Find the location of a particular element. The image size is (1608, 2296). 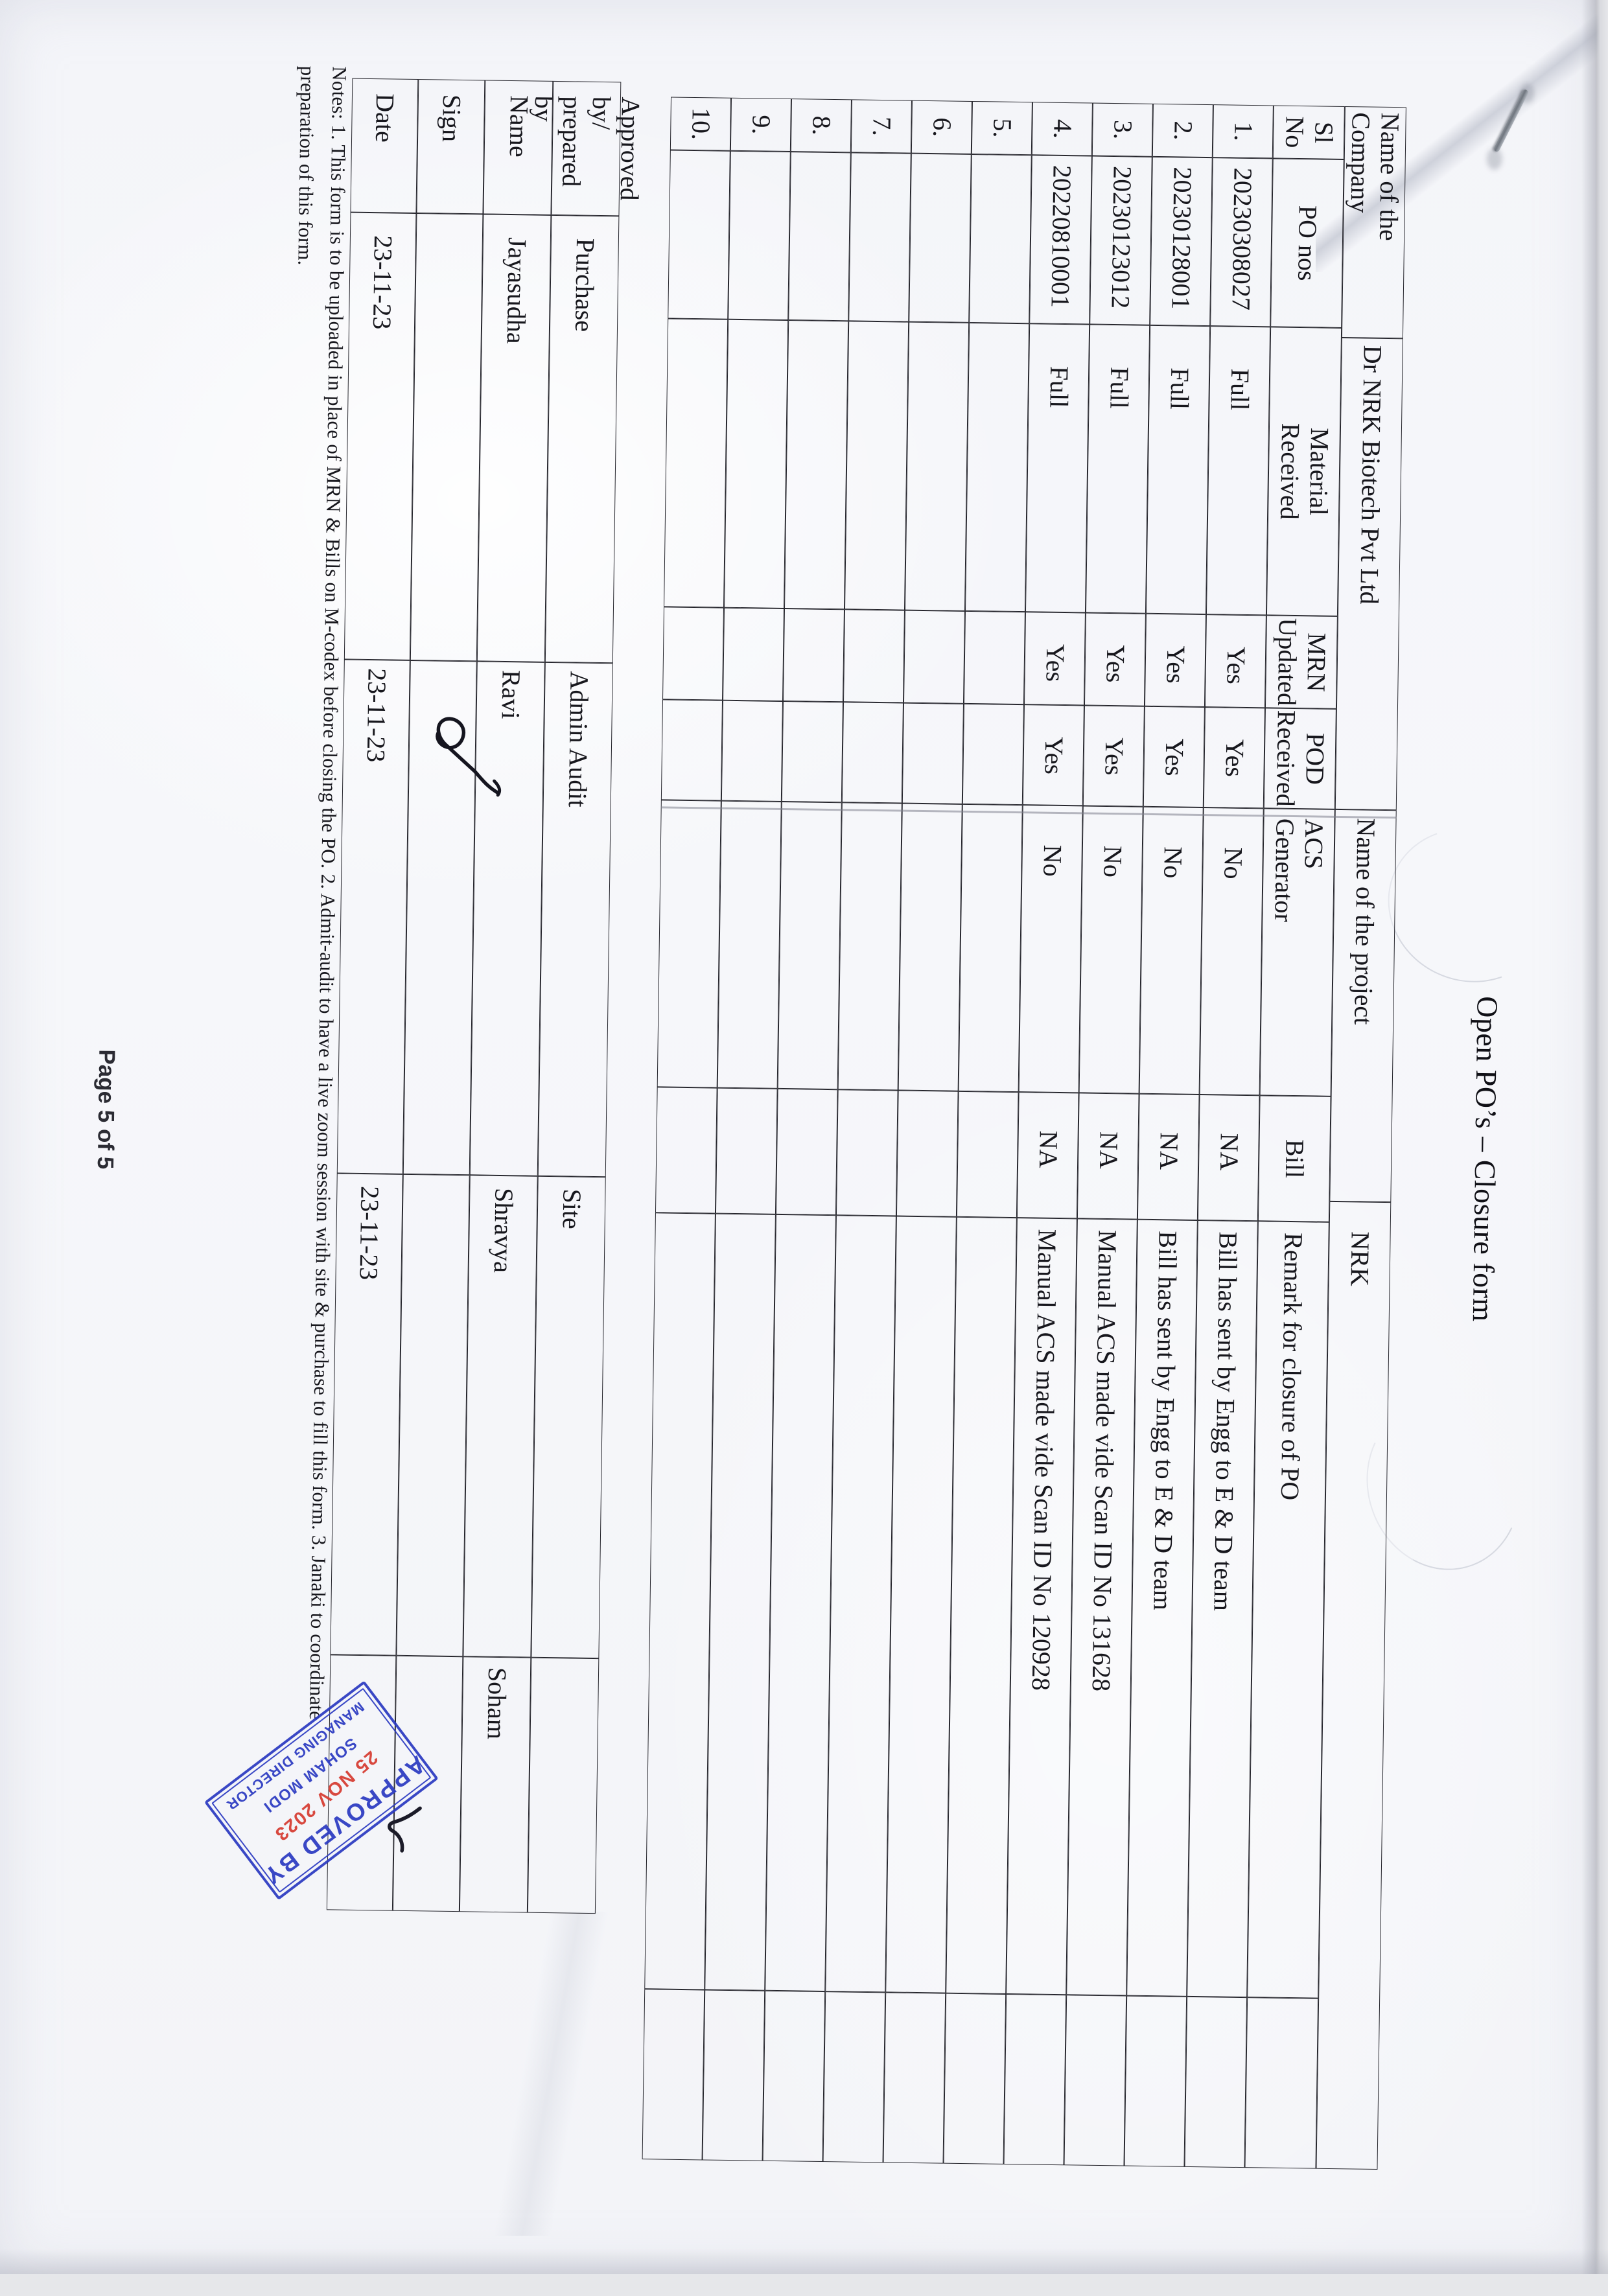

data-cell: 1. is located at coordinates (1243, 131).